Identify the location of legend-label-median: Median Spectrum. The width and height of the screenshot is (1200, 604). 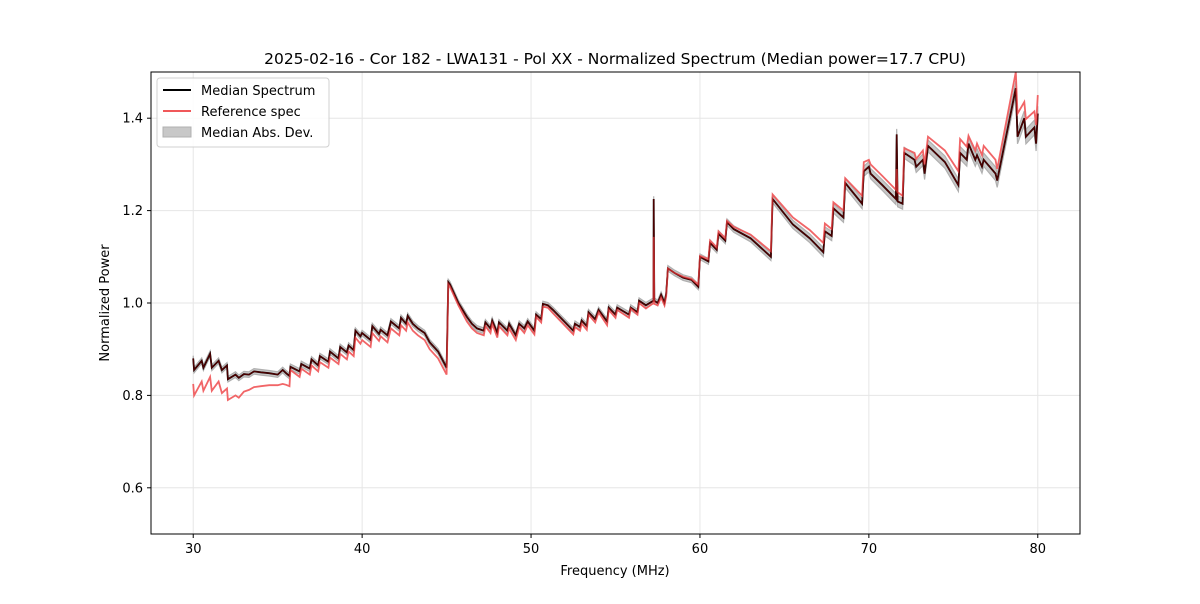
(258, 91).